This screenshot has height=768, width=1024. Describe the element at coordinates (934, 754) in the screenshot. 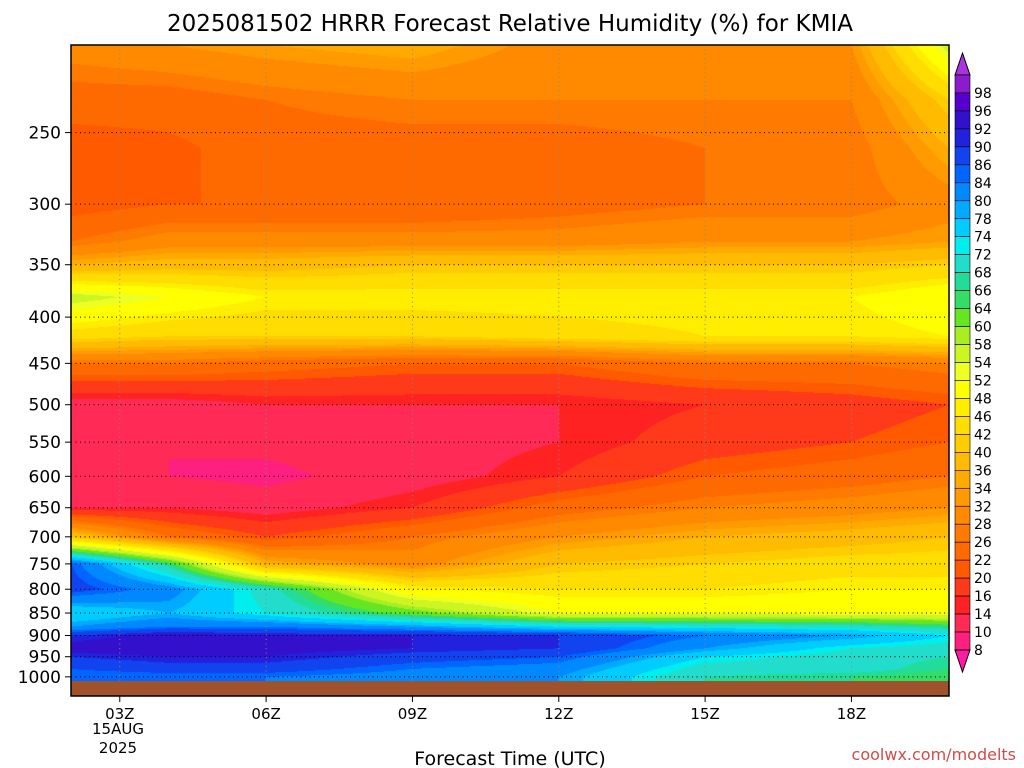

I see `watermark: coolwx.com/modelts` at that location.